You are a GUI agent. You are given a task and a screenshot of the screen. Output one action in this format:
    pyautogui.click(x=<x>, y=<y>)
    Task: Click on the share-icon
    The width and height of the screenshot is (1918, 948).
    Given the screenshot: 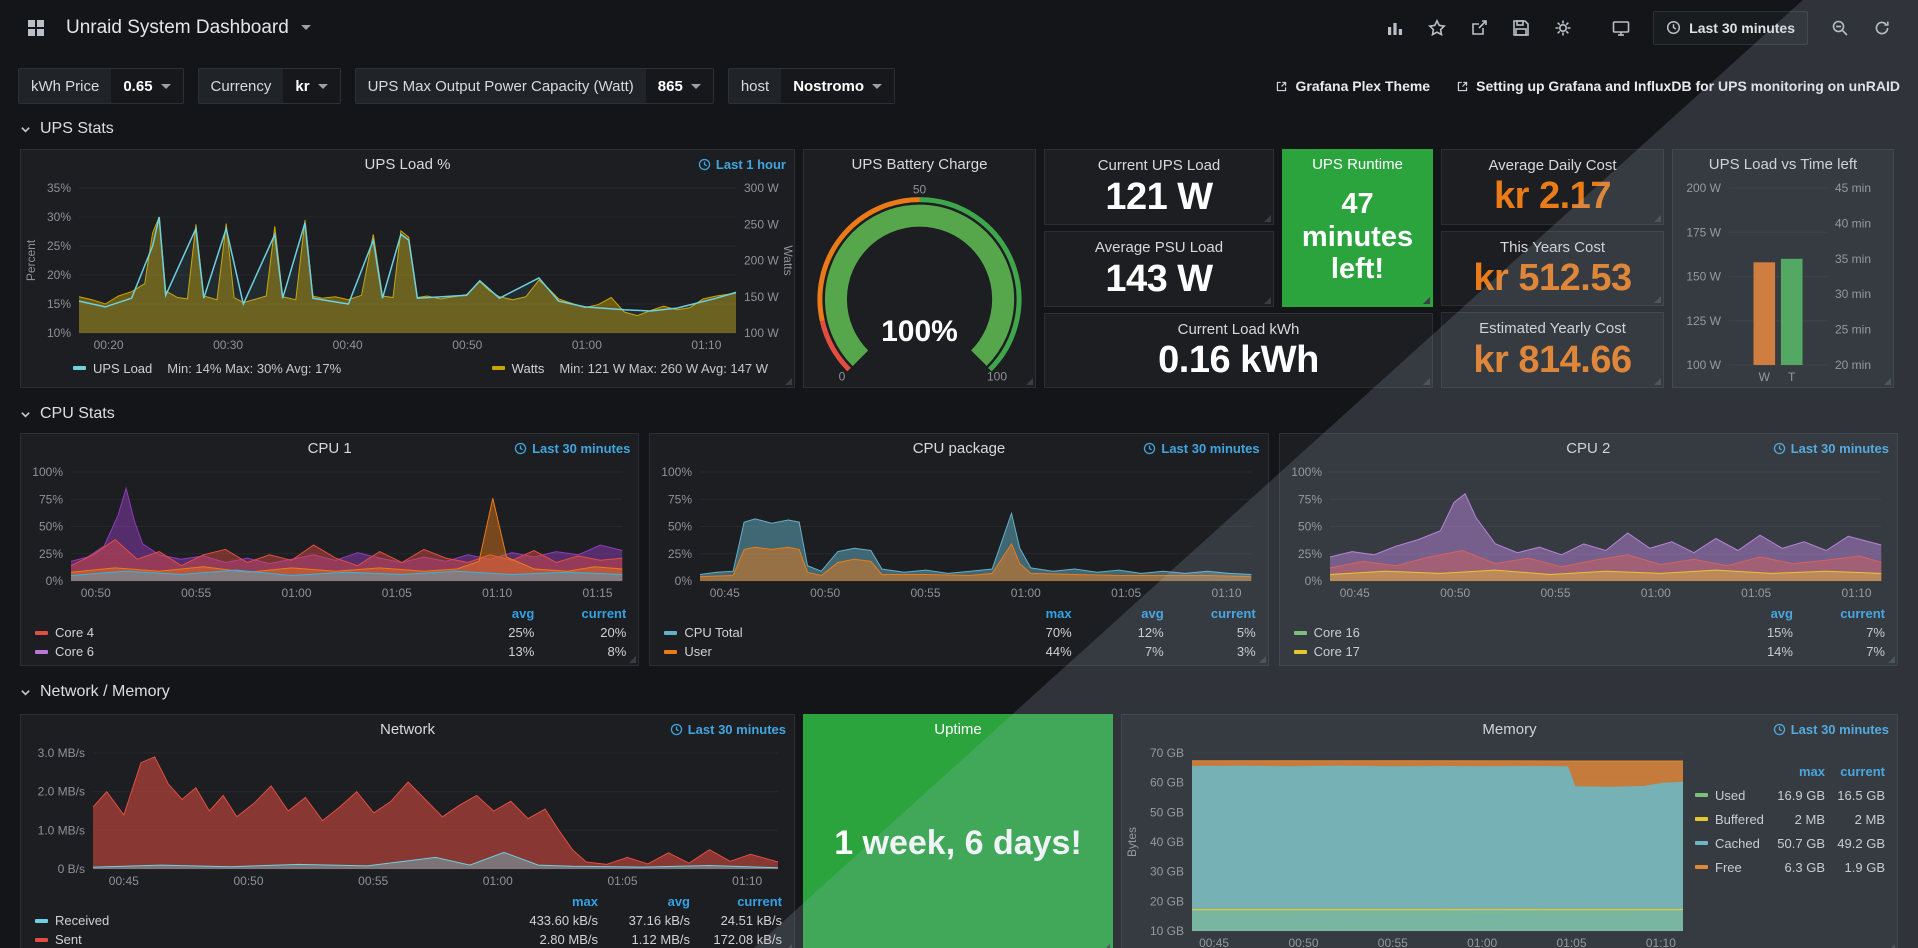 What is the action you would take?
    pyautogui.click(x=1479, y=28)
    